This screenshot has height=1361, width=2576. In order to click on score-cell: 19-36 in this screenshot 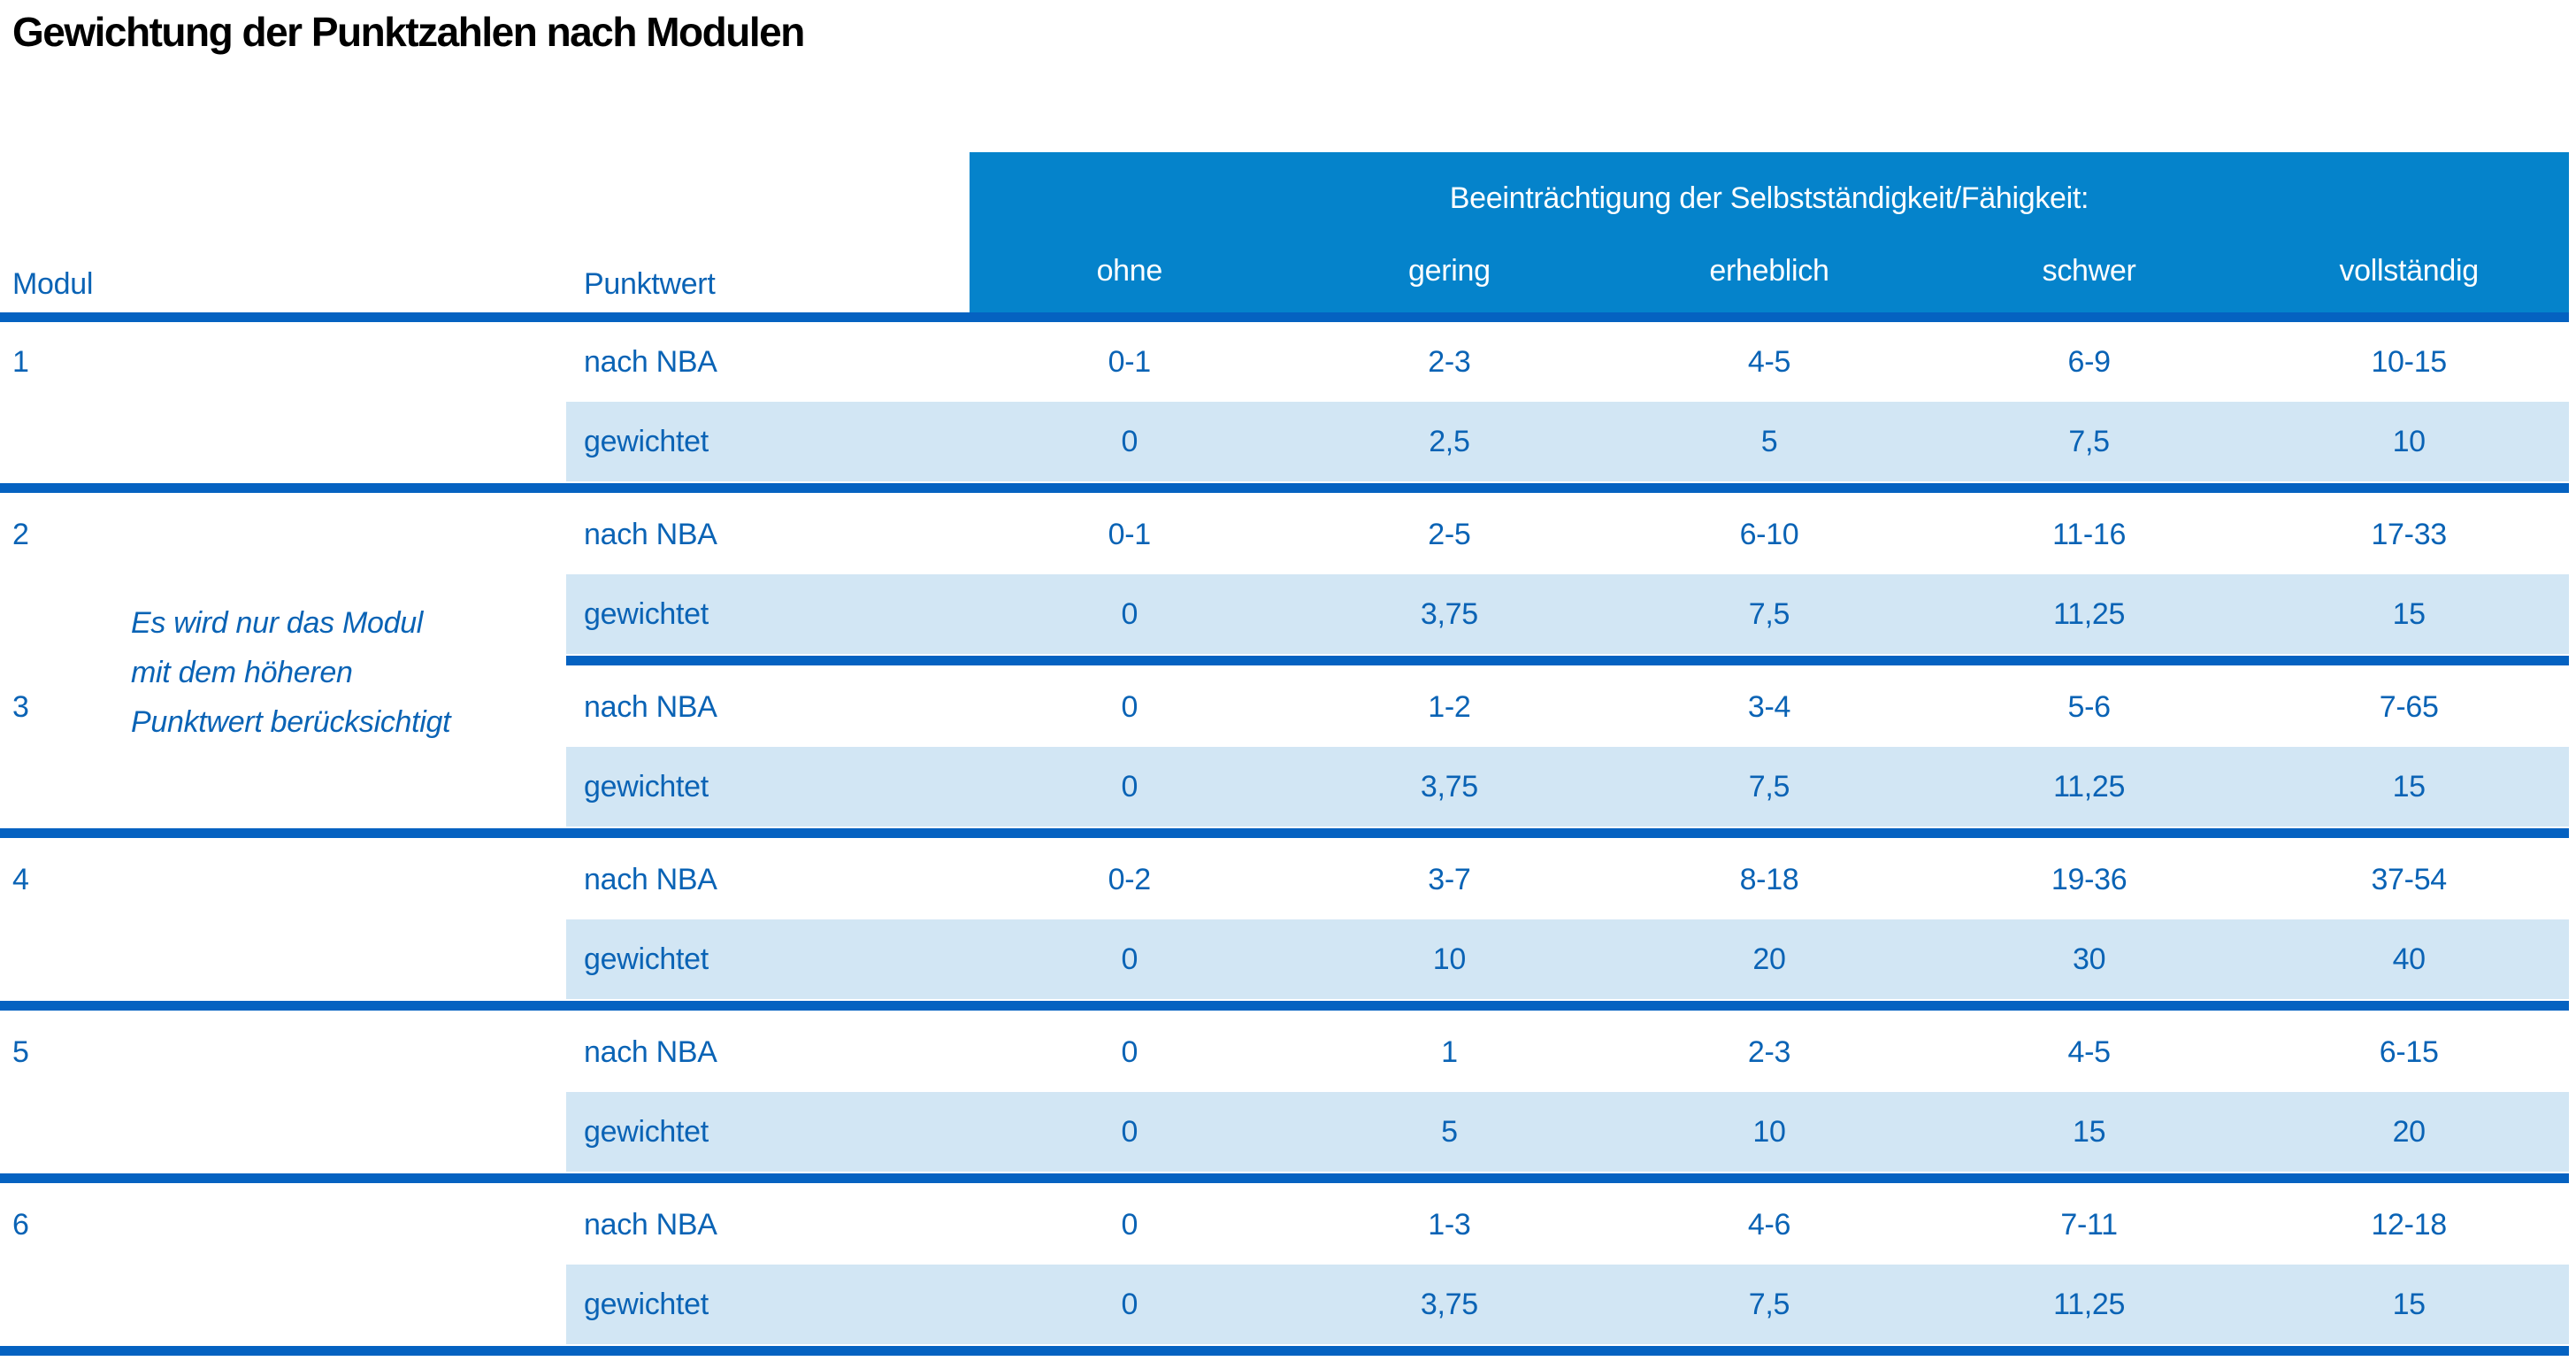, I will do `click(2089, 879)`.